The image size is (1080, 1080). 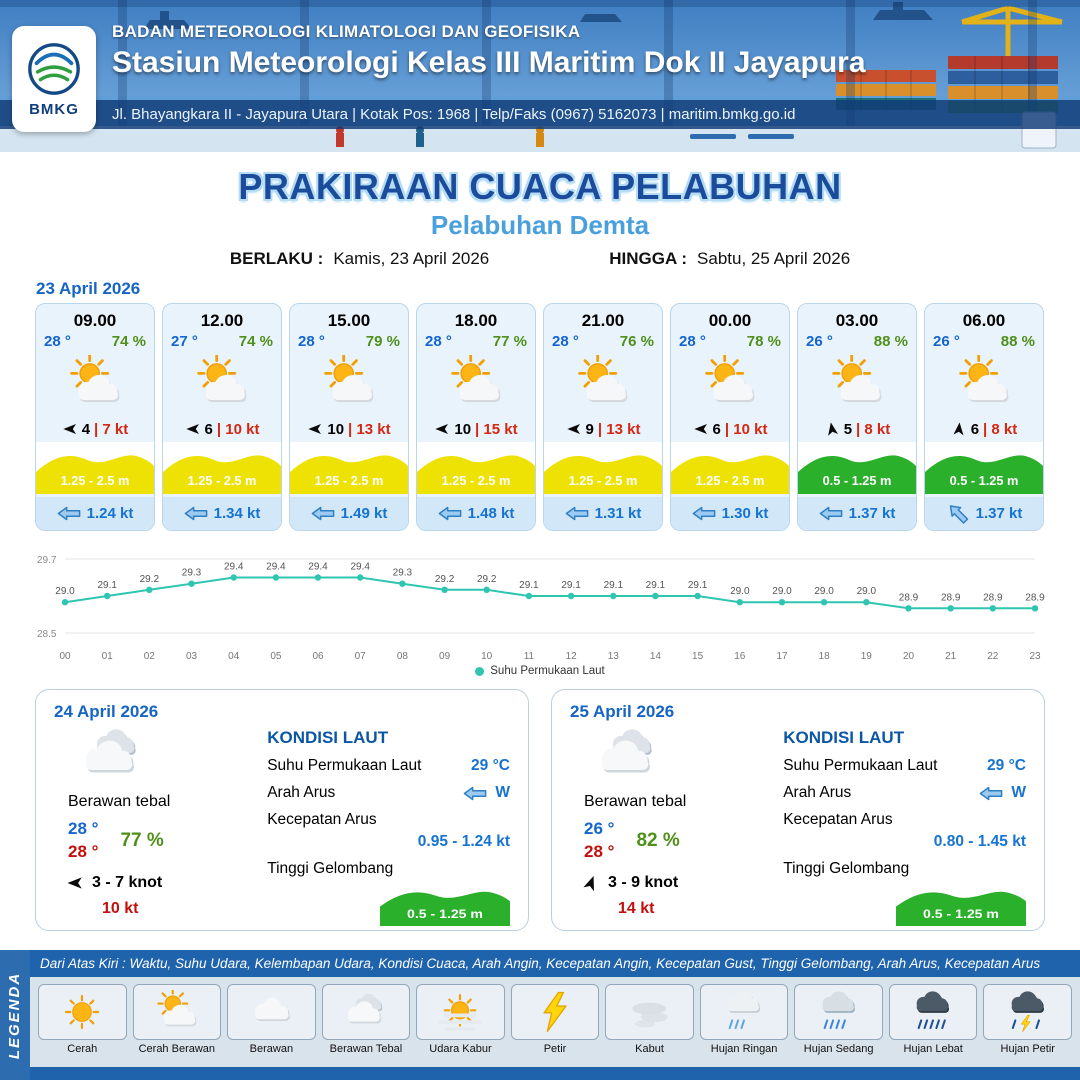 I want to click on wave-height-badge: 0.5 - 1.25 m, so click(x=445, y=903).